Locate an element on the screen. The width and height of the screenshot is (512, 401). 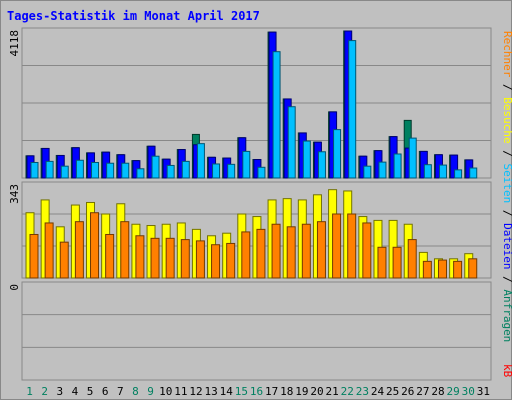
legend-entry: Dateien is located at coordinates (506, 246).